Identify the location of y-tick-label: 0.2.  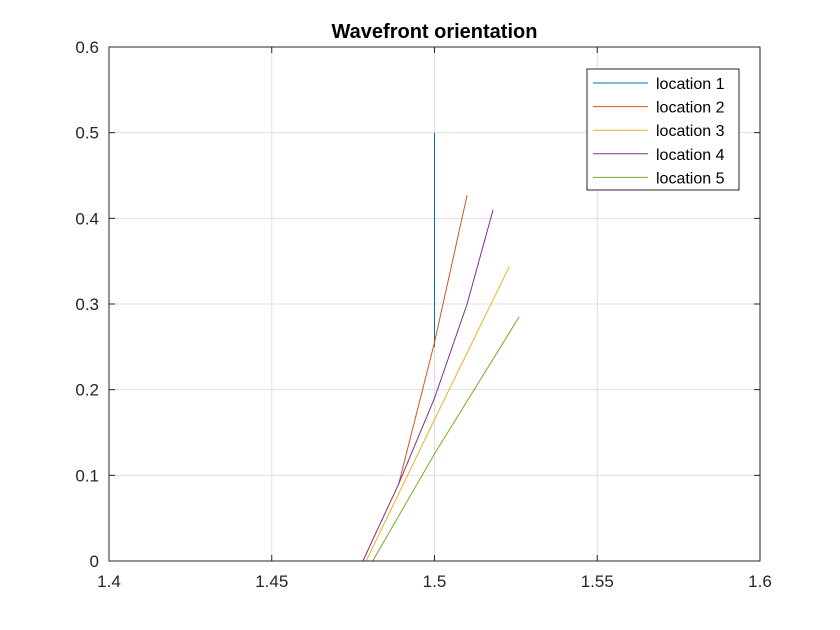
(87, 390).